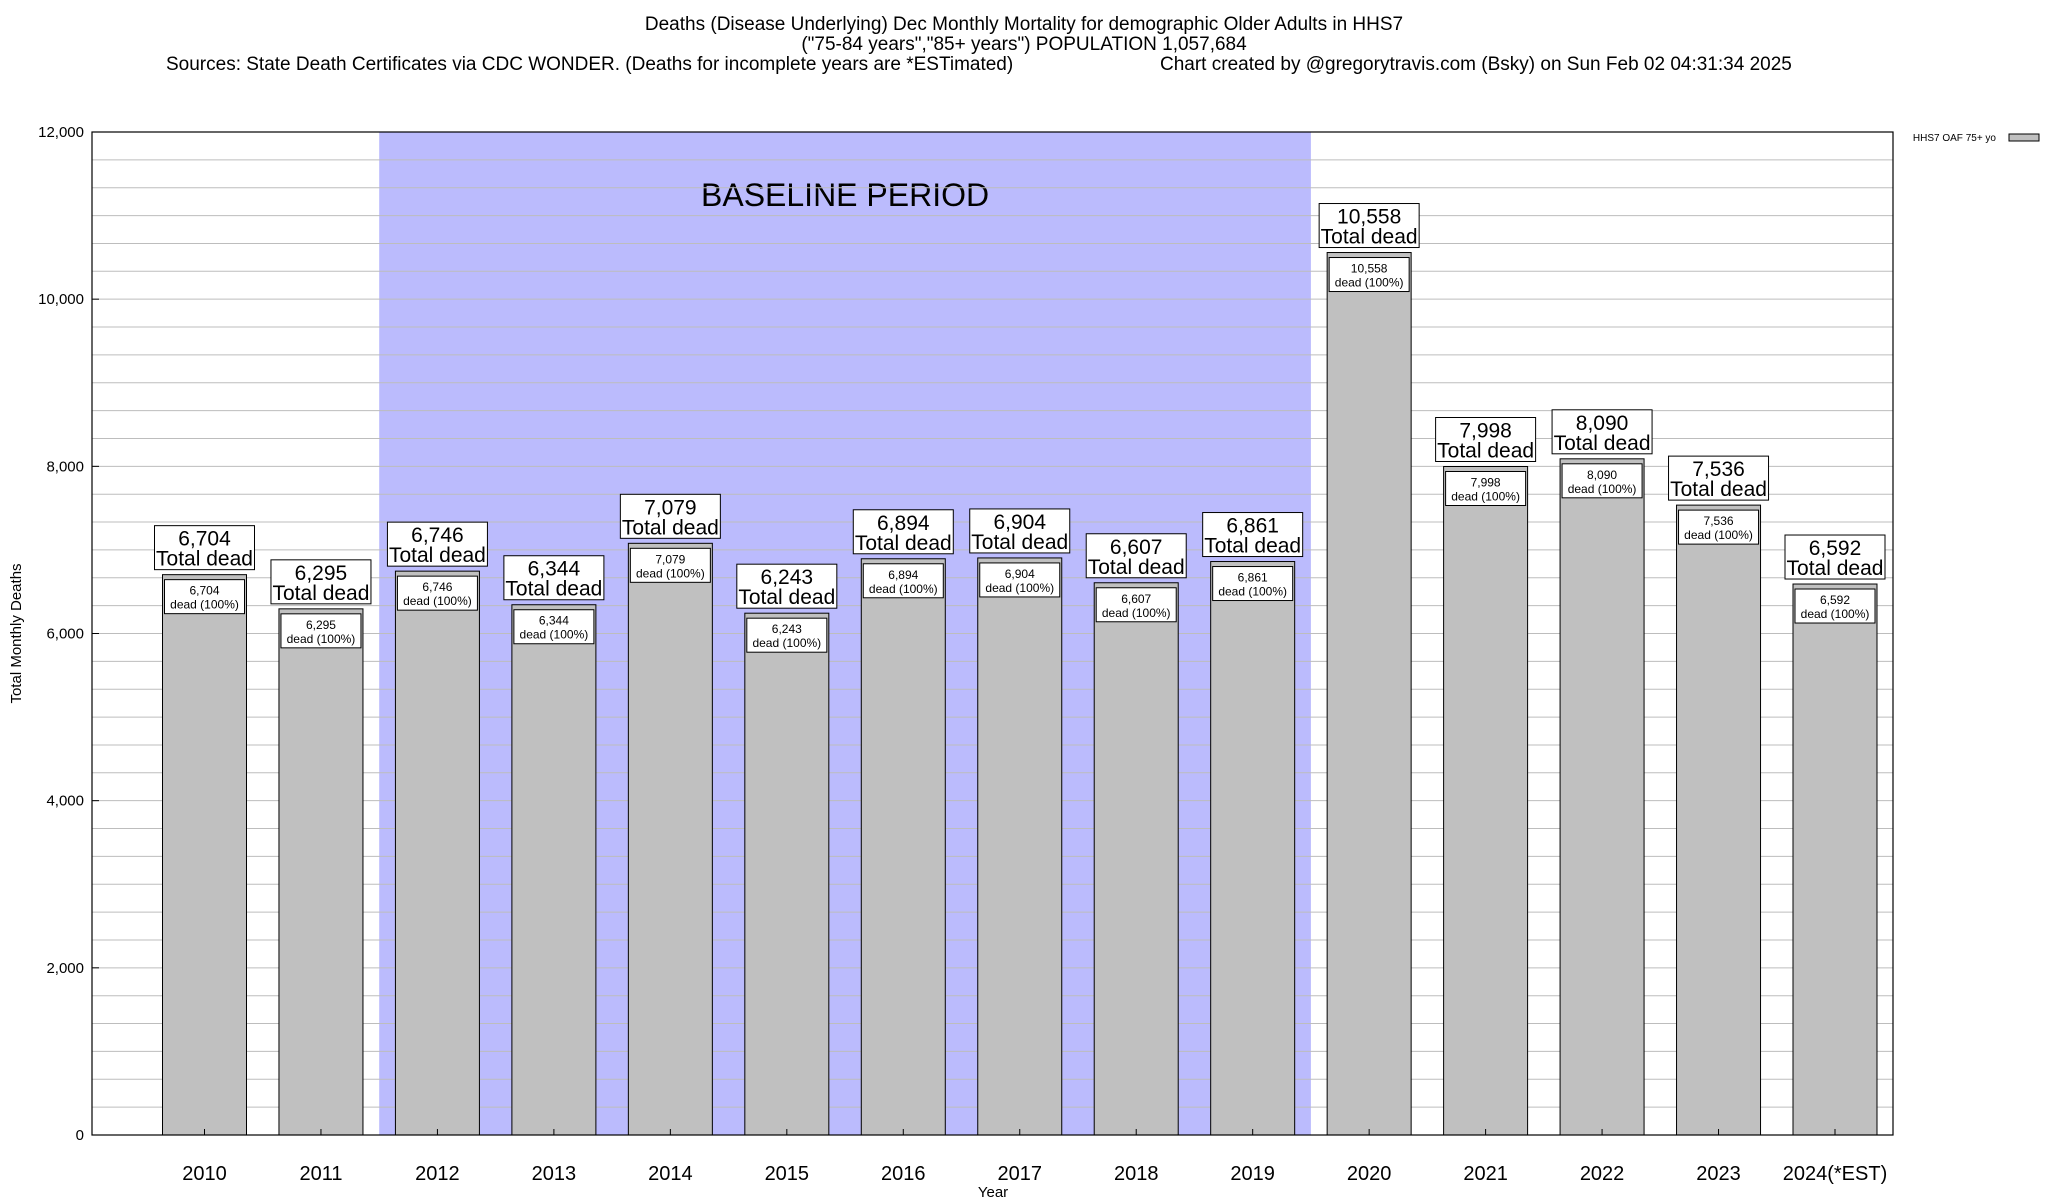 This screenshot has width=2048, height=1200. Describe the element at coordinates (993, 1192) in the screenshot. I see `x-axis-title: Year` at that location.